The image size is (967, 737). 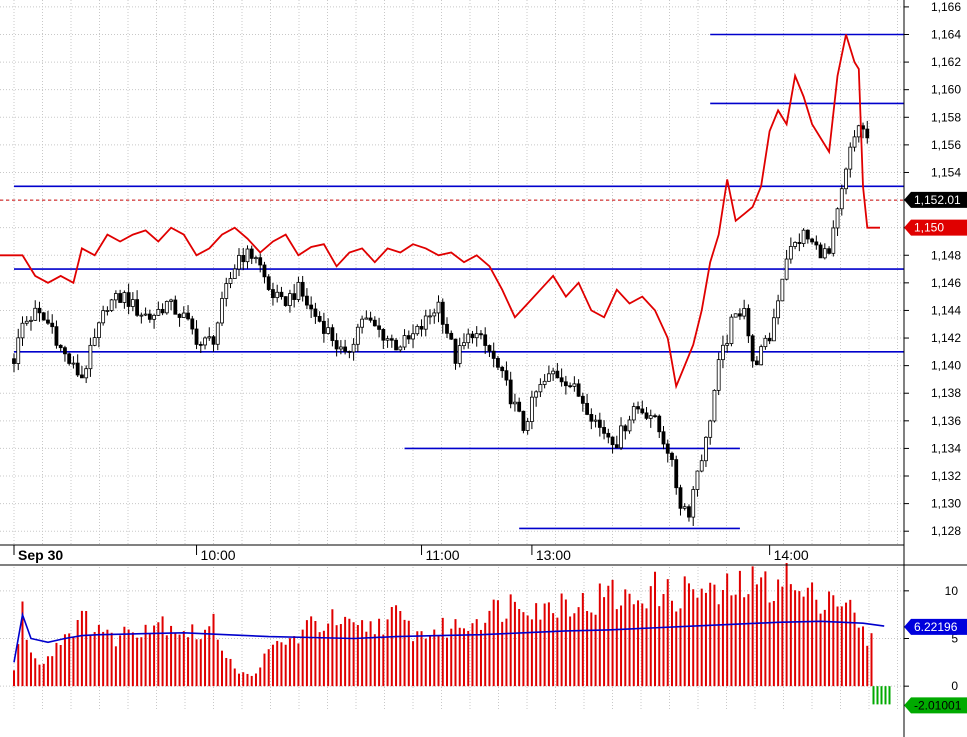 I want to click on y-tick-label: 1,156, so click(x=946, y=145).